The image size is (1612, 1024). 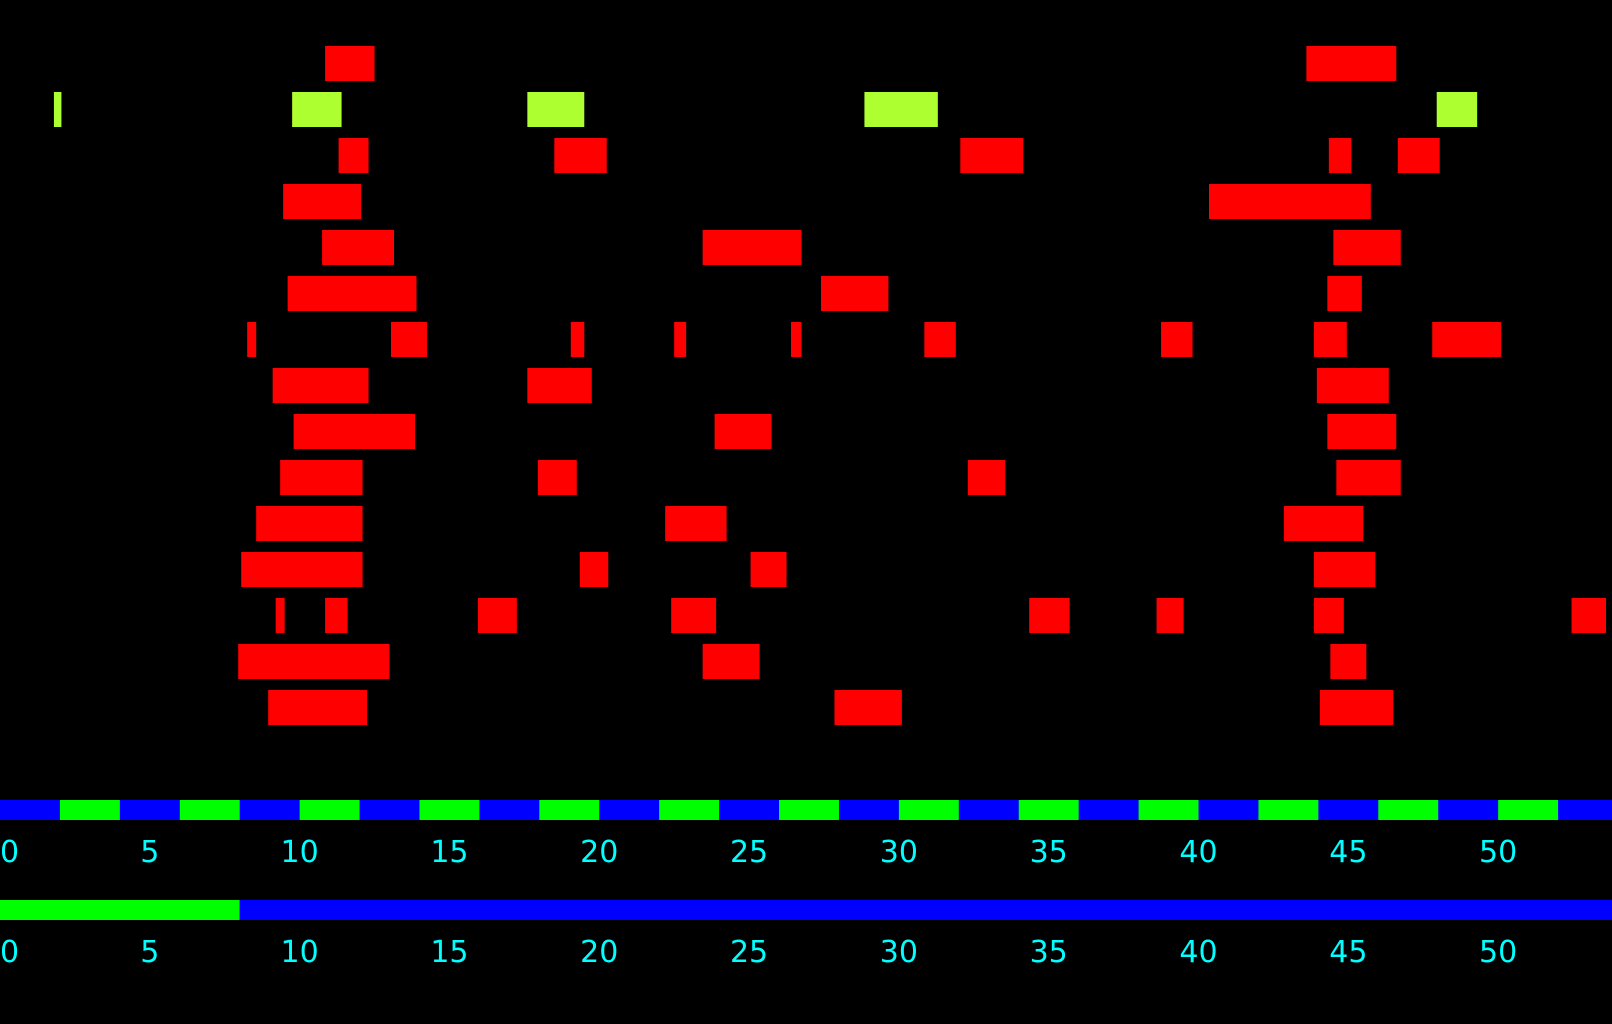 I want to click on time-scale-1: 0 5 10 15 20 25 30 35 40 45 50, so click(x=806, y=835).